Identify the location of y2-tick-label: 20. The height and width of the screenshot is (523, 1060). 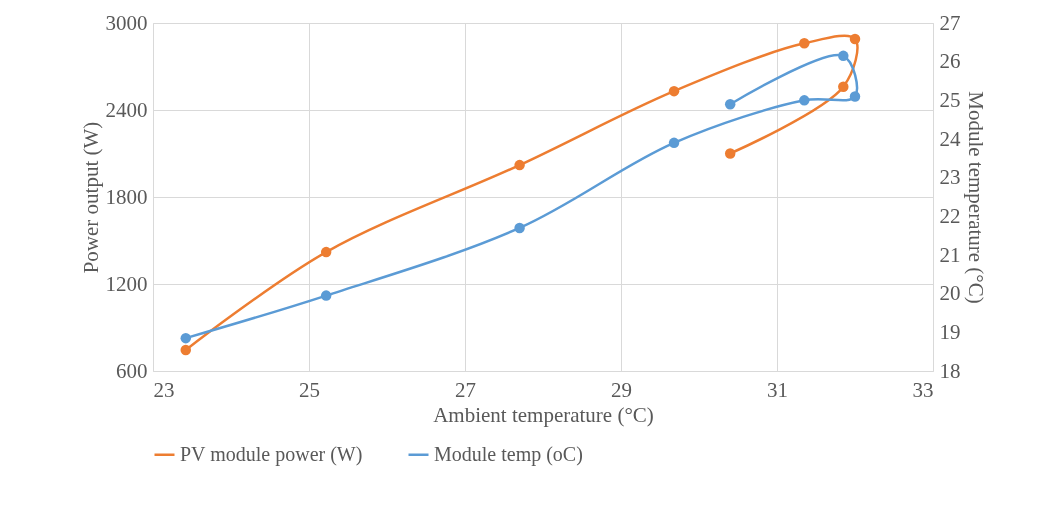
(950, 293).